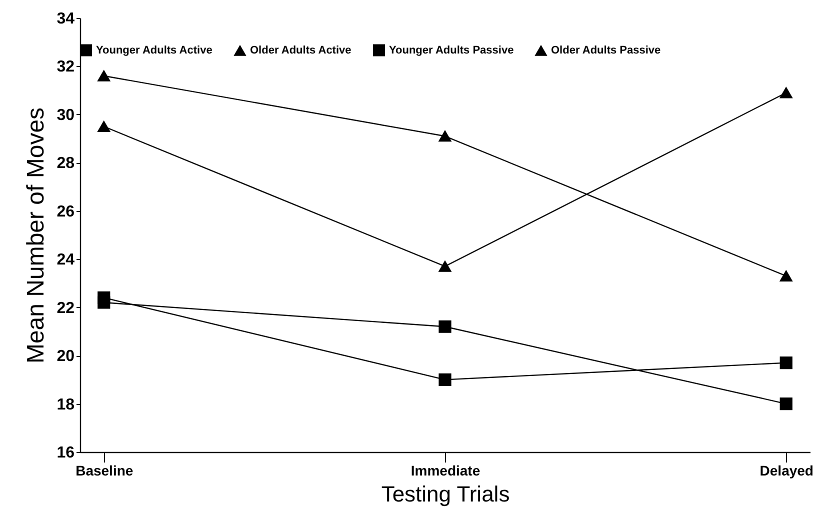 The image size is (828, 517). I want to click on x-tick-label: Baseline, so click(105, 470).